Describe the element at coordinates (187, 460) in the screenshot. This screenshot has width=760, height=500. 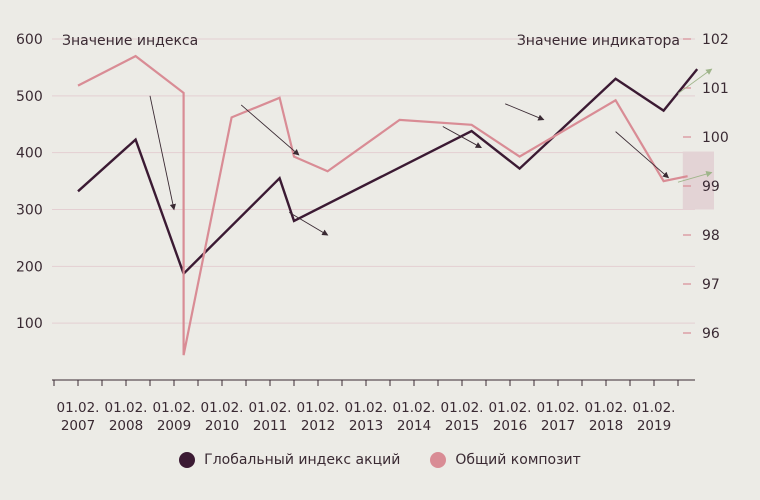
I see `legend-swatch-stock-index` at that location.